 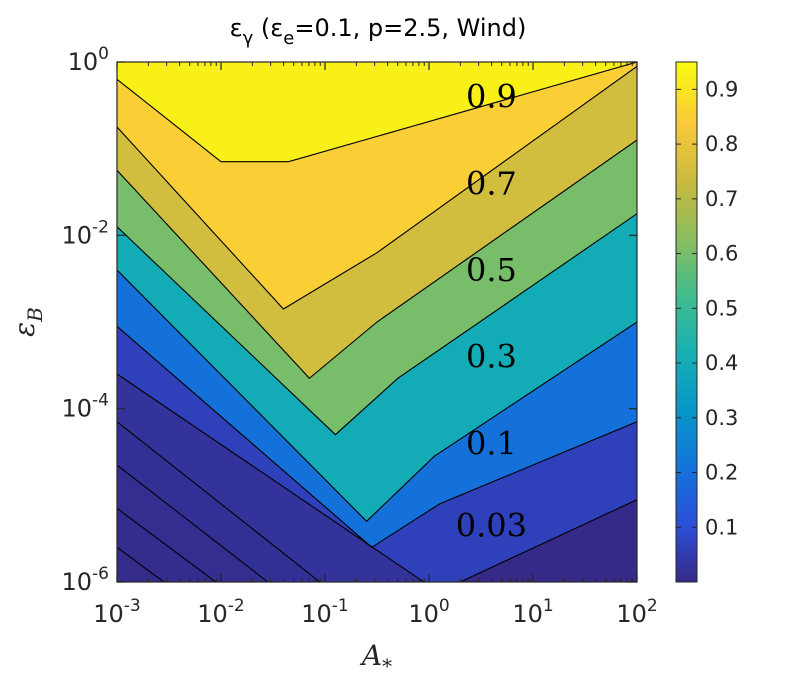 I want to click on chart-title: εγ (εe=0.1, p=2.5, Wind), so click(x=378, y=31).